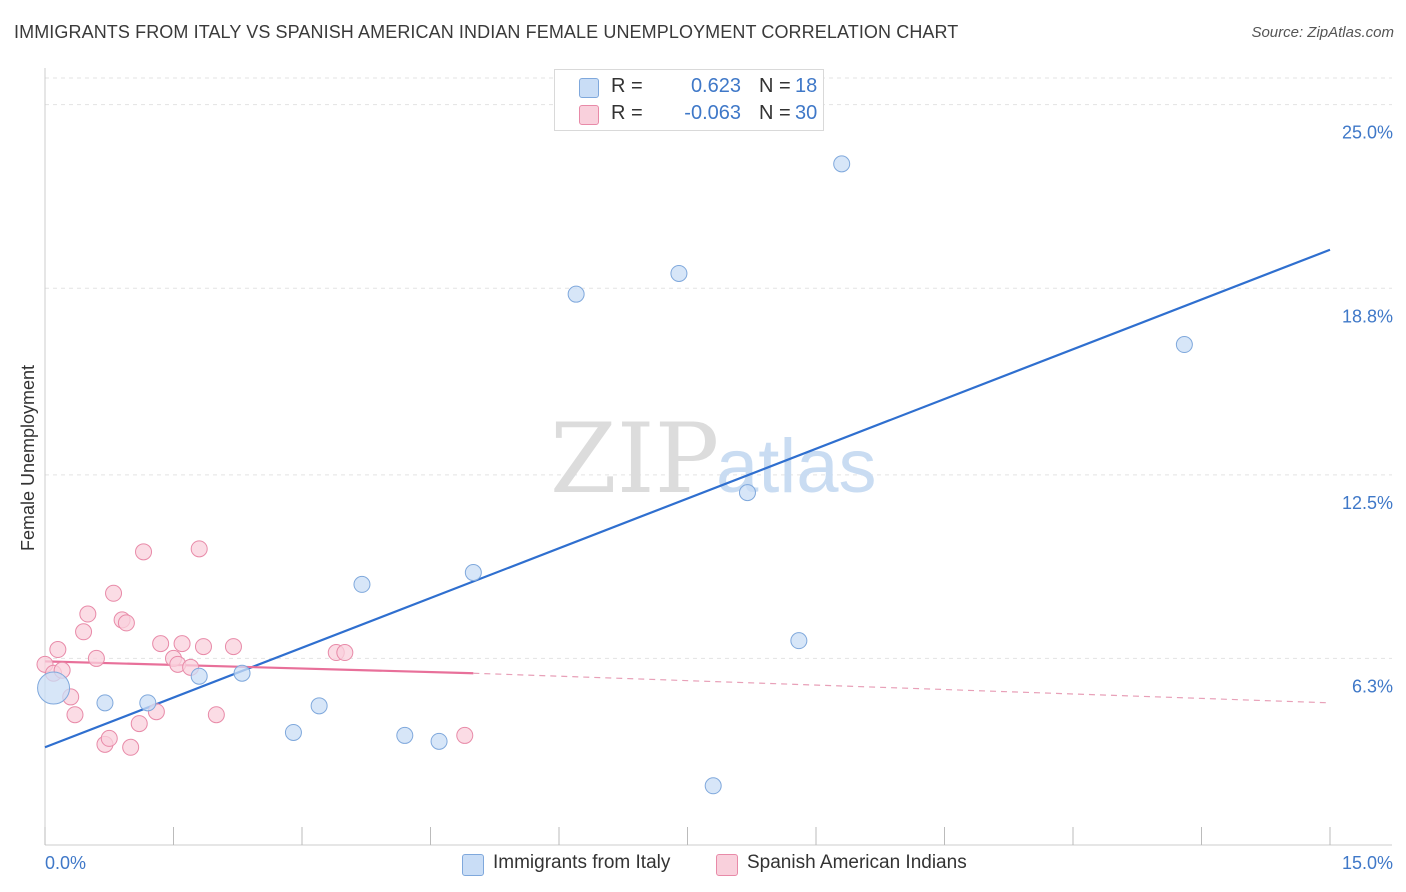  What do you see at coordinates (1367, 503) in the screenshot?
I see `y-tick-label: 12.5%` at bounding box center [1367, 503].